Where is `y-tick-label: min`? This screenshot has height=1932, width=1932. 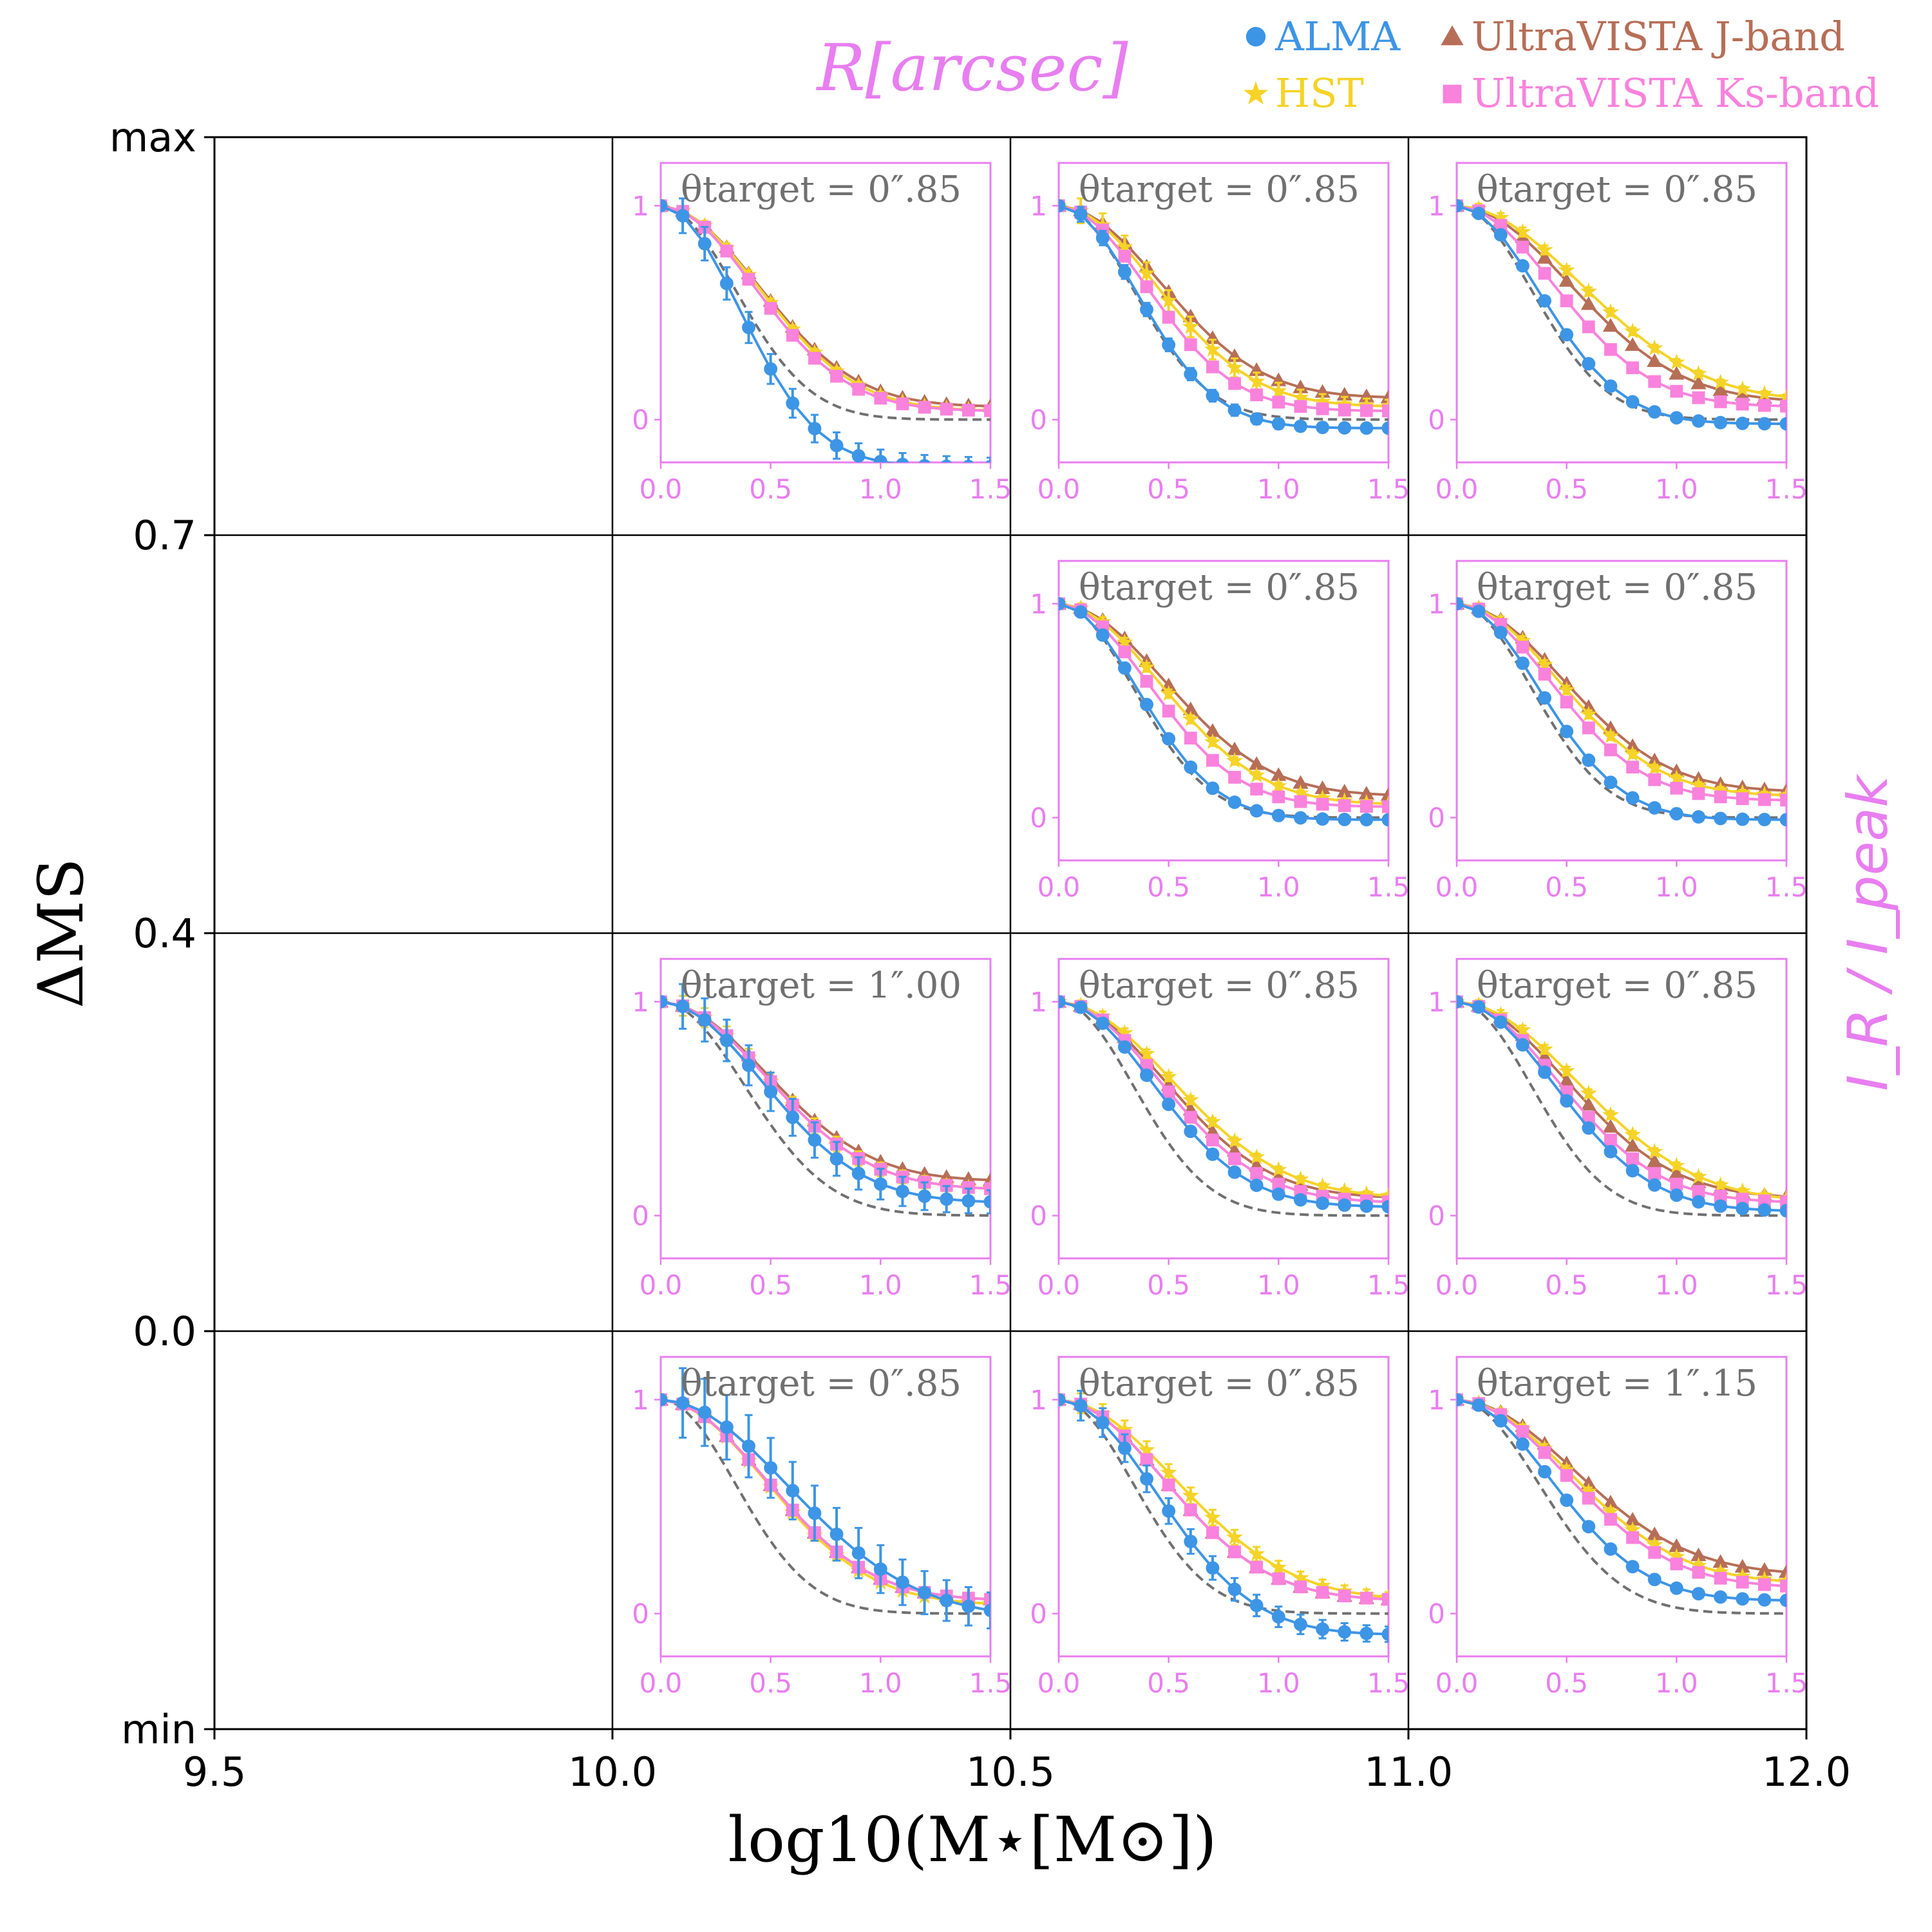
y-tick-label: min is located at coordinates (159, 1729).